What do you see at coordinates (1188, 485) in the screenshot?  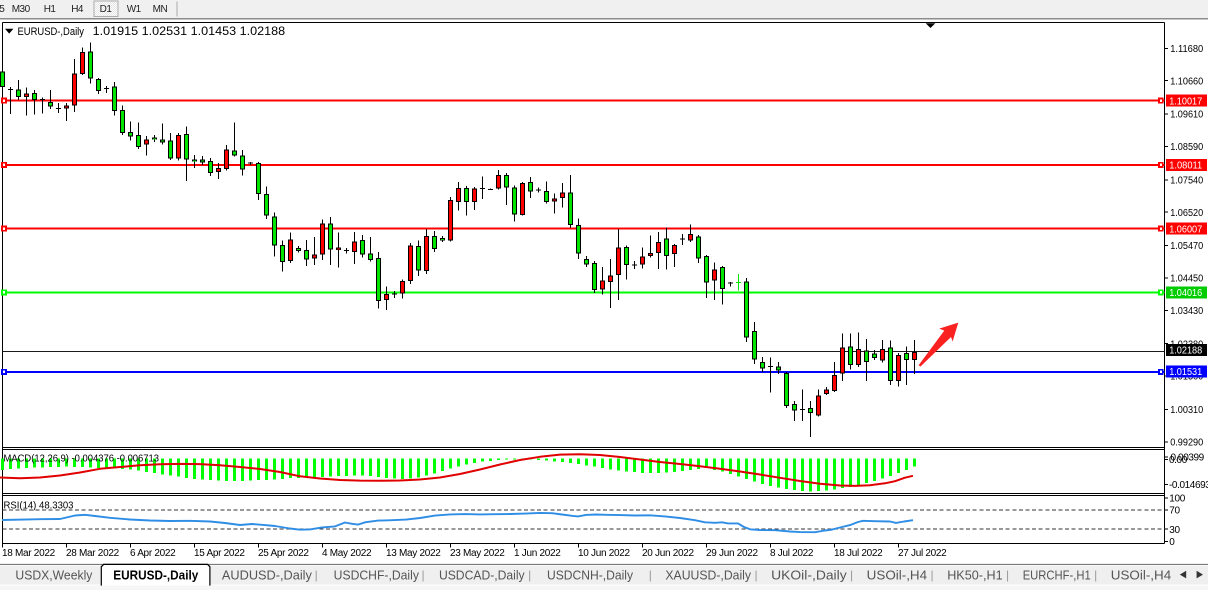 I see `svg-text: -0.014693` at bounding box center [1188, 485].